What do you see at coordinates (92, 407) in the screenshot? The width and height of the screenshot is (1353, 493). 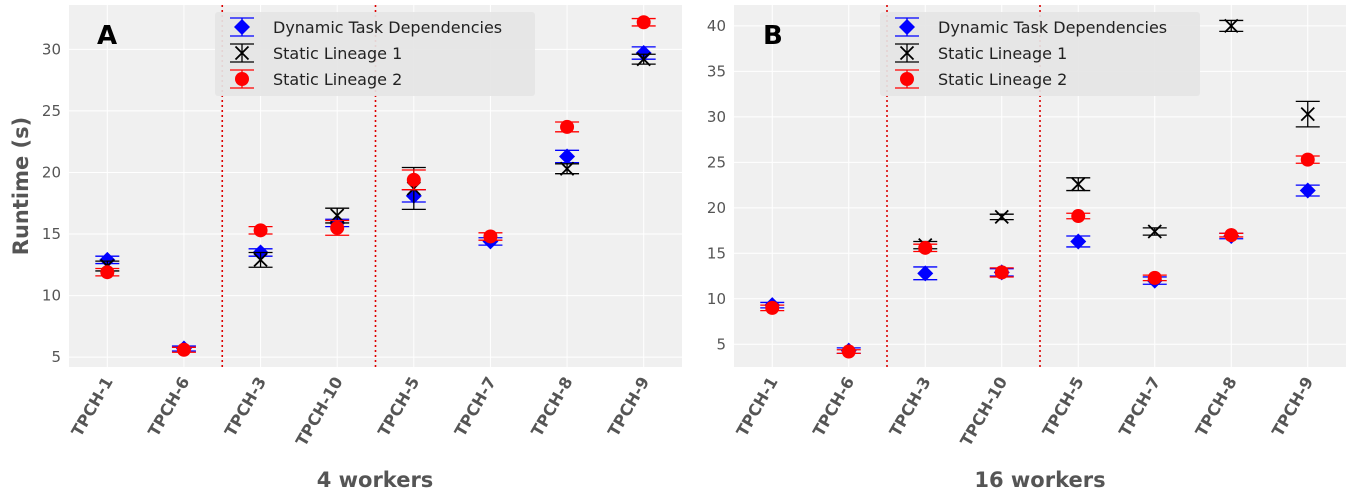 I see `x-tick-label: TPCH-1` at bounding box center [92, 407].